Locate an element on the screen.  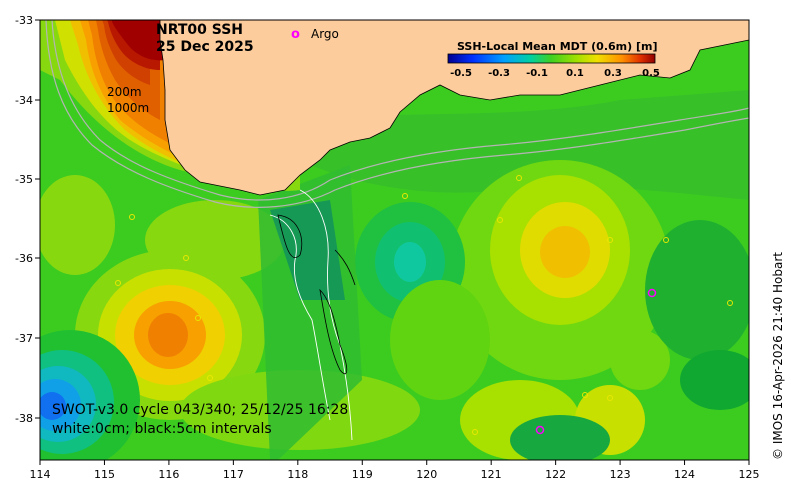
x-tick-label: 121 is located at coordinates (491, 474).